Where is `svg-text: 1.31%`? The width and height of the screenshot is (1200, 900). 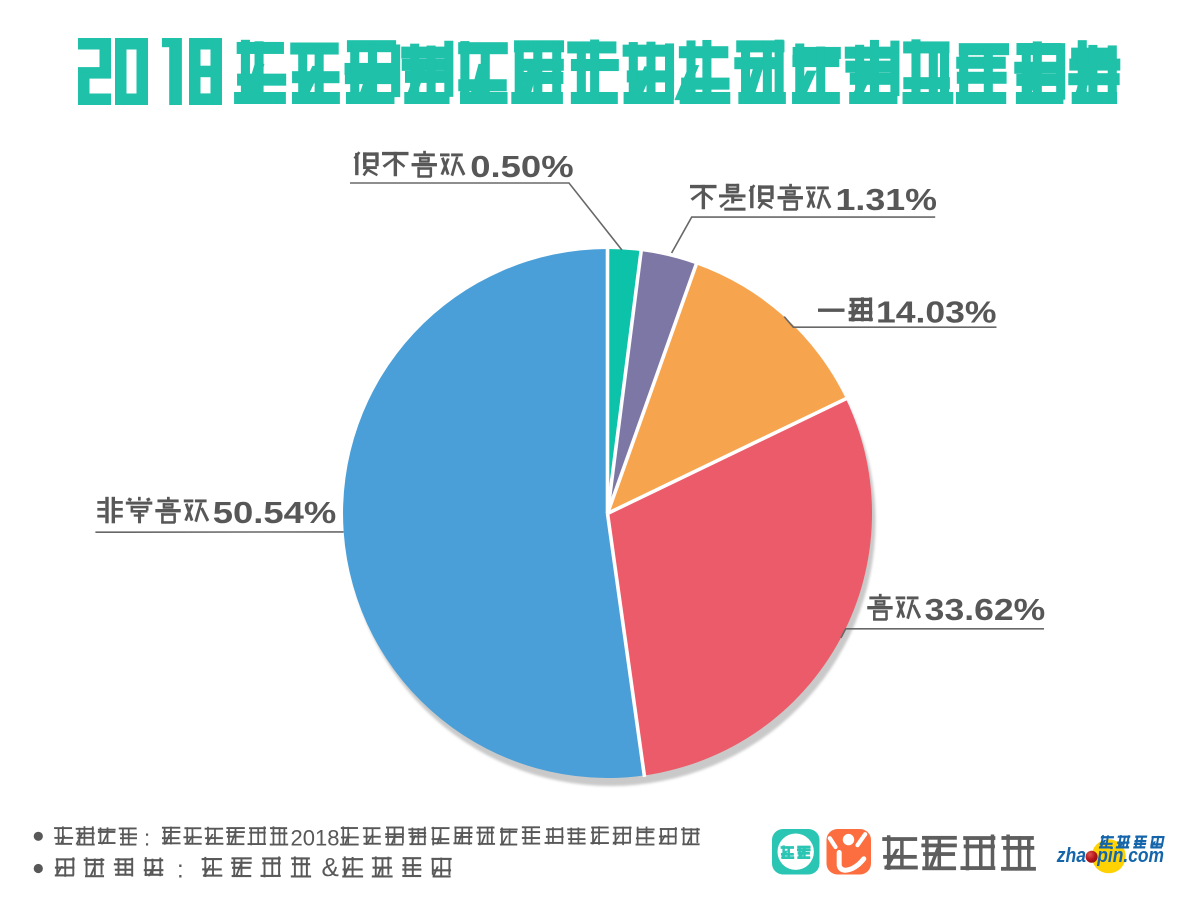
svg-text: 1.31% is located at coordinates (887, 199).